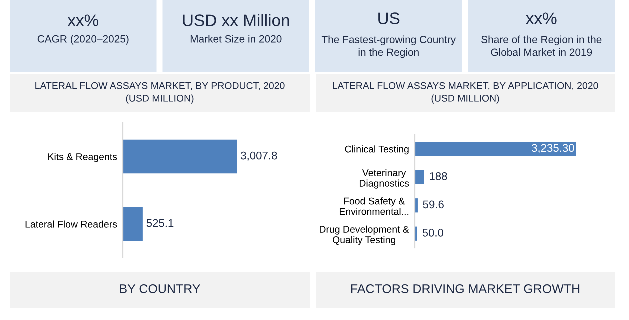 Image resolution: width=629 pixels, height=320 pixels. What do you see at coordinates (433, 232) in the screenshot?
I see `data-label: 50.0` at bounding box center [433, 232].